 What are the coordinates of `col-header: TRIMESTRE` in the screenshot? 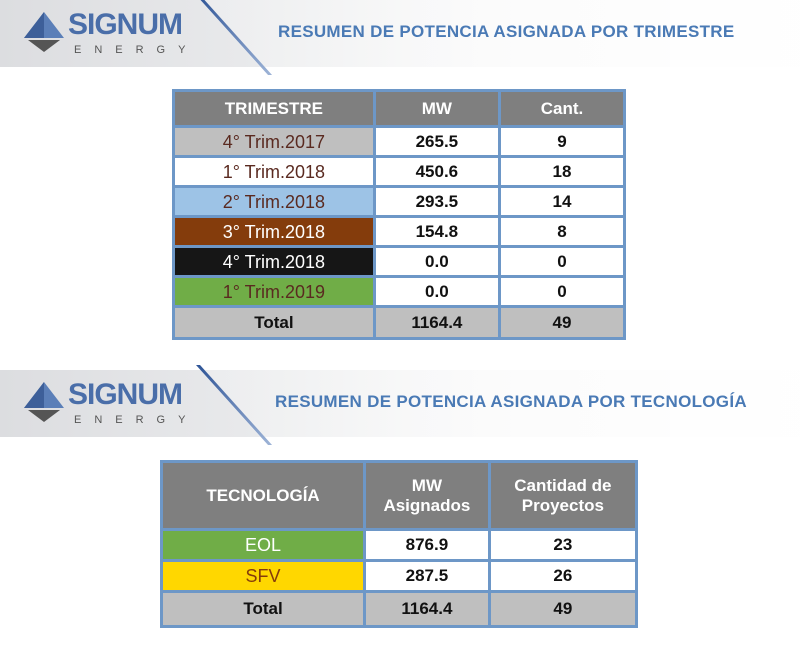 It's located at (274, 108).